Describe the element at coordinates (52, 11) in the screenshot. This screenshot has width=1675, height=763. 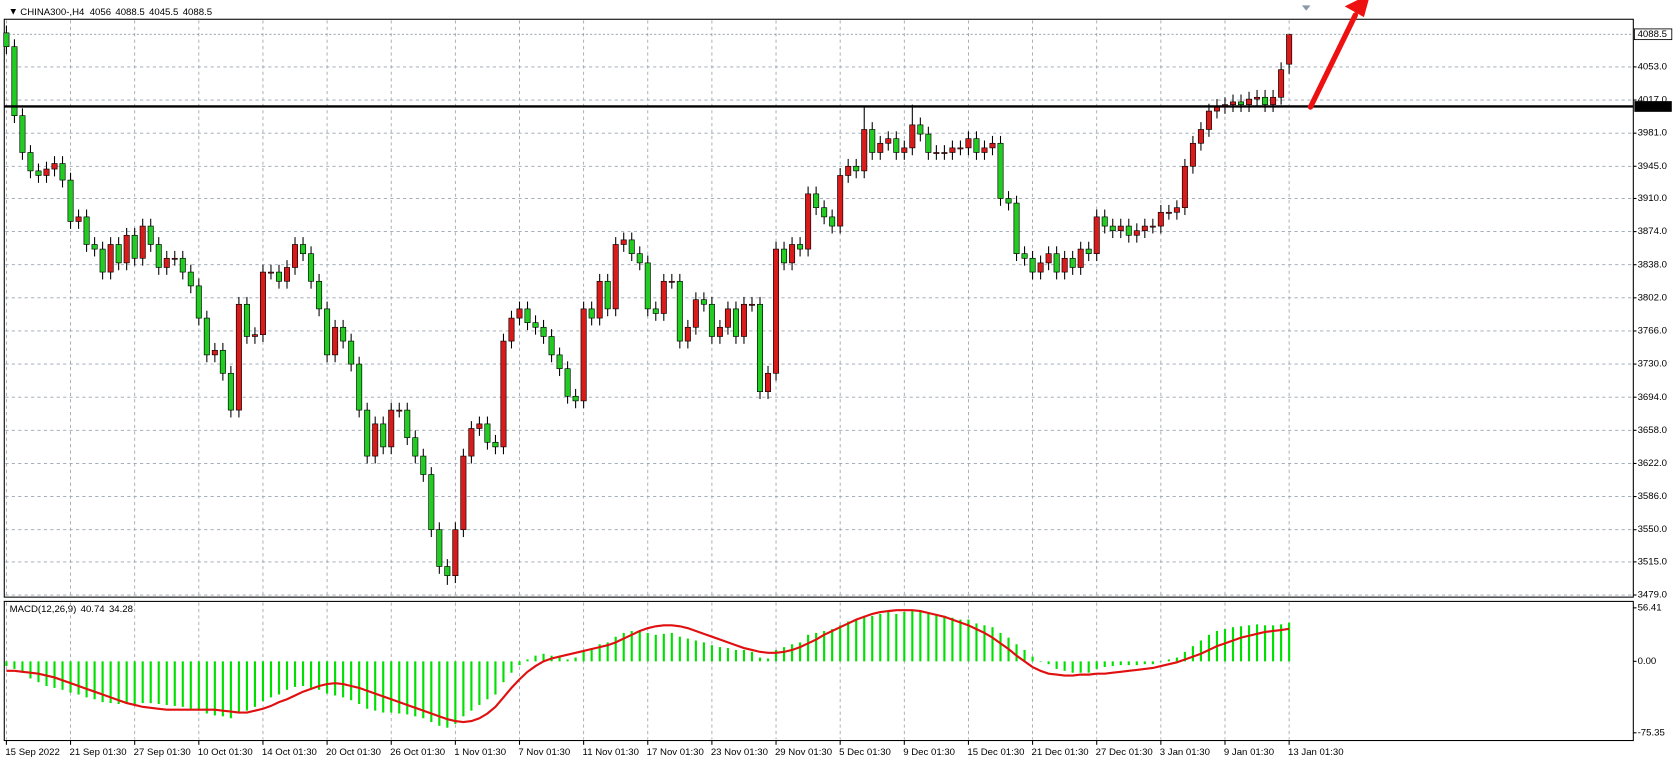
I see `symbol: CHINA300-,H4` at that location.